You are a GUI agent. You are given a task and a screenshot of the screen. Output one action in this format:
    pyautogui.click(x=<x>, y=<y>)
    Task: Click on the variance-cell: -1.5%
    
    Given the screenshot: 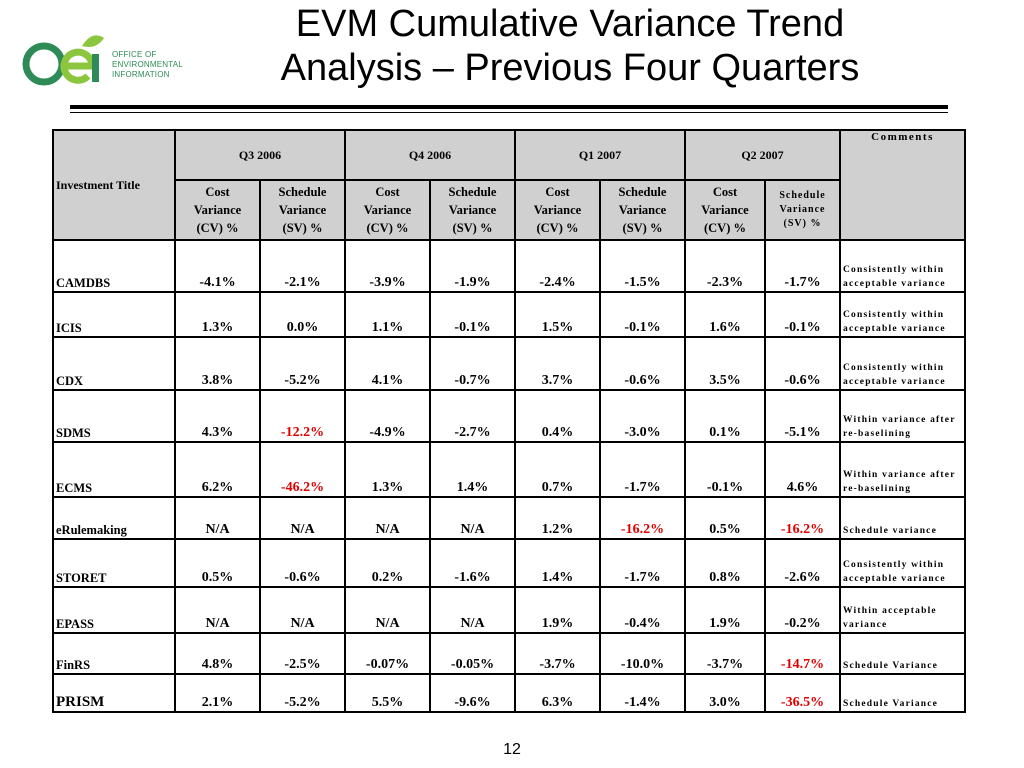 What is the action you would take?
    pyautogui.click(x=642, y=266)
    